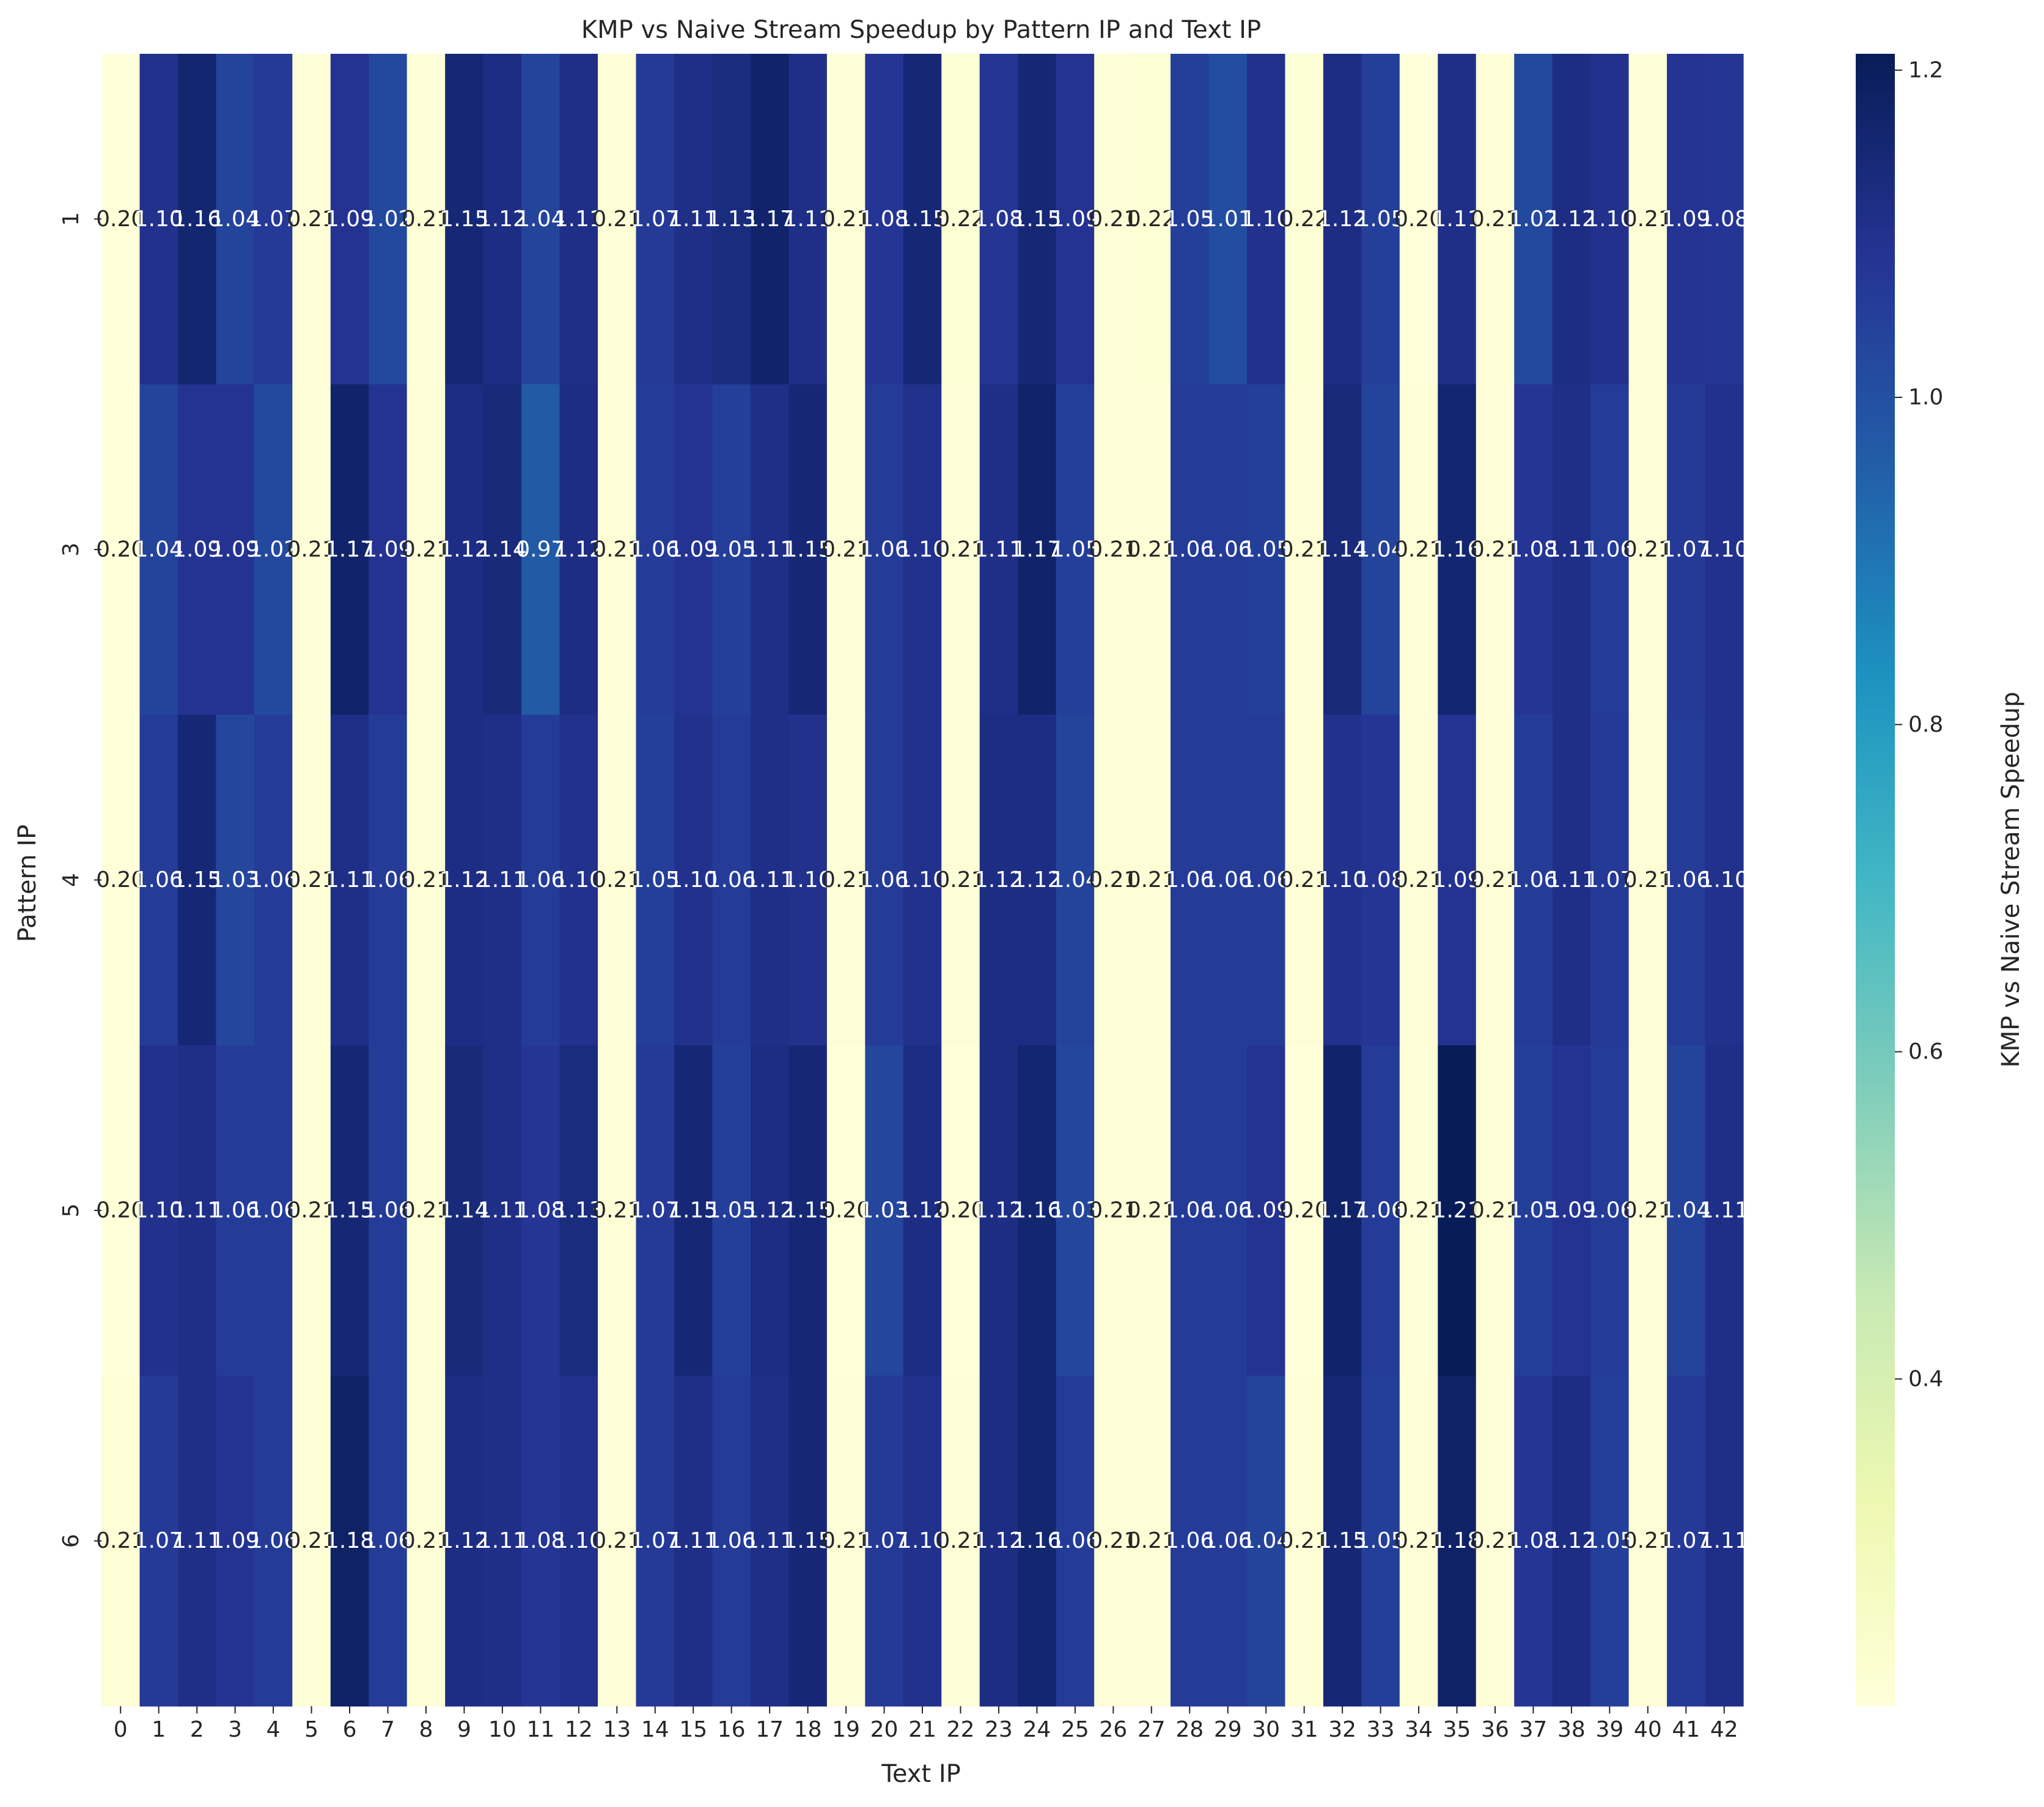 The height and width of the screenshot is (1807, 2044). Describe the element at coordinates (808, 1729) in the screenshot. I see `x-tick-label: 18` at that location.